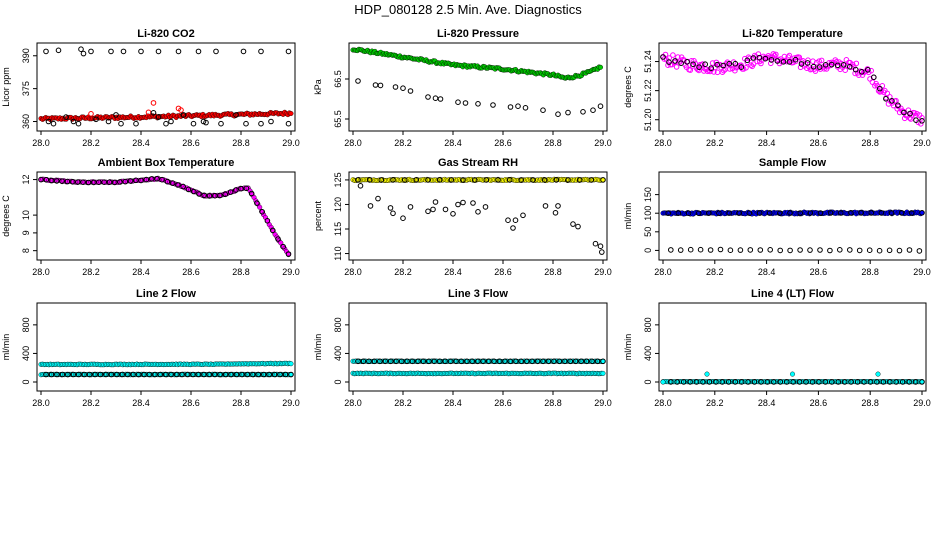 Image resolution: width=936 pixels, height=540 pixels. I want to click on y-tick-label: 0, so click(338, 381).